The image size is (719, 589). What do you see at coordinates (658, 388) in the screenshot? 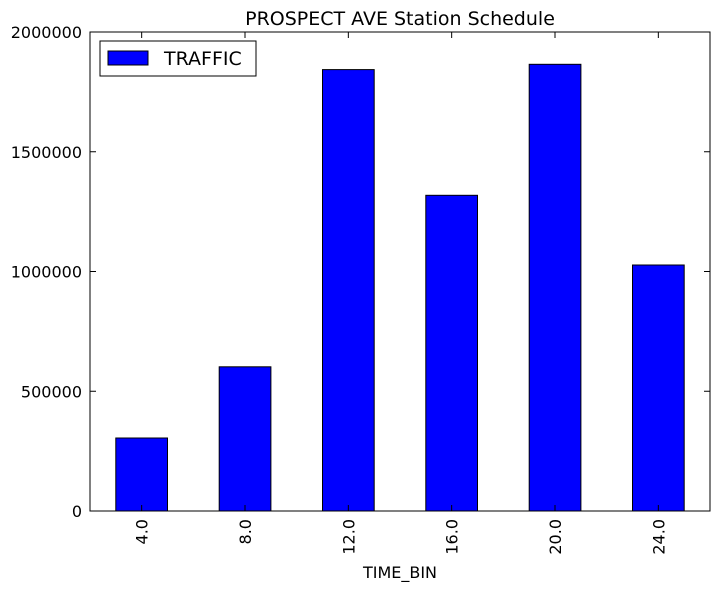
I see `bar-24.0` at bounding box center [658, 388].